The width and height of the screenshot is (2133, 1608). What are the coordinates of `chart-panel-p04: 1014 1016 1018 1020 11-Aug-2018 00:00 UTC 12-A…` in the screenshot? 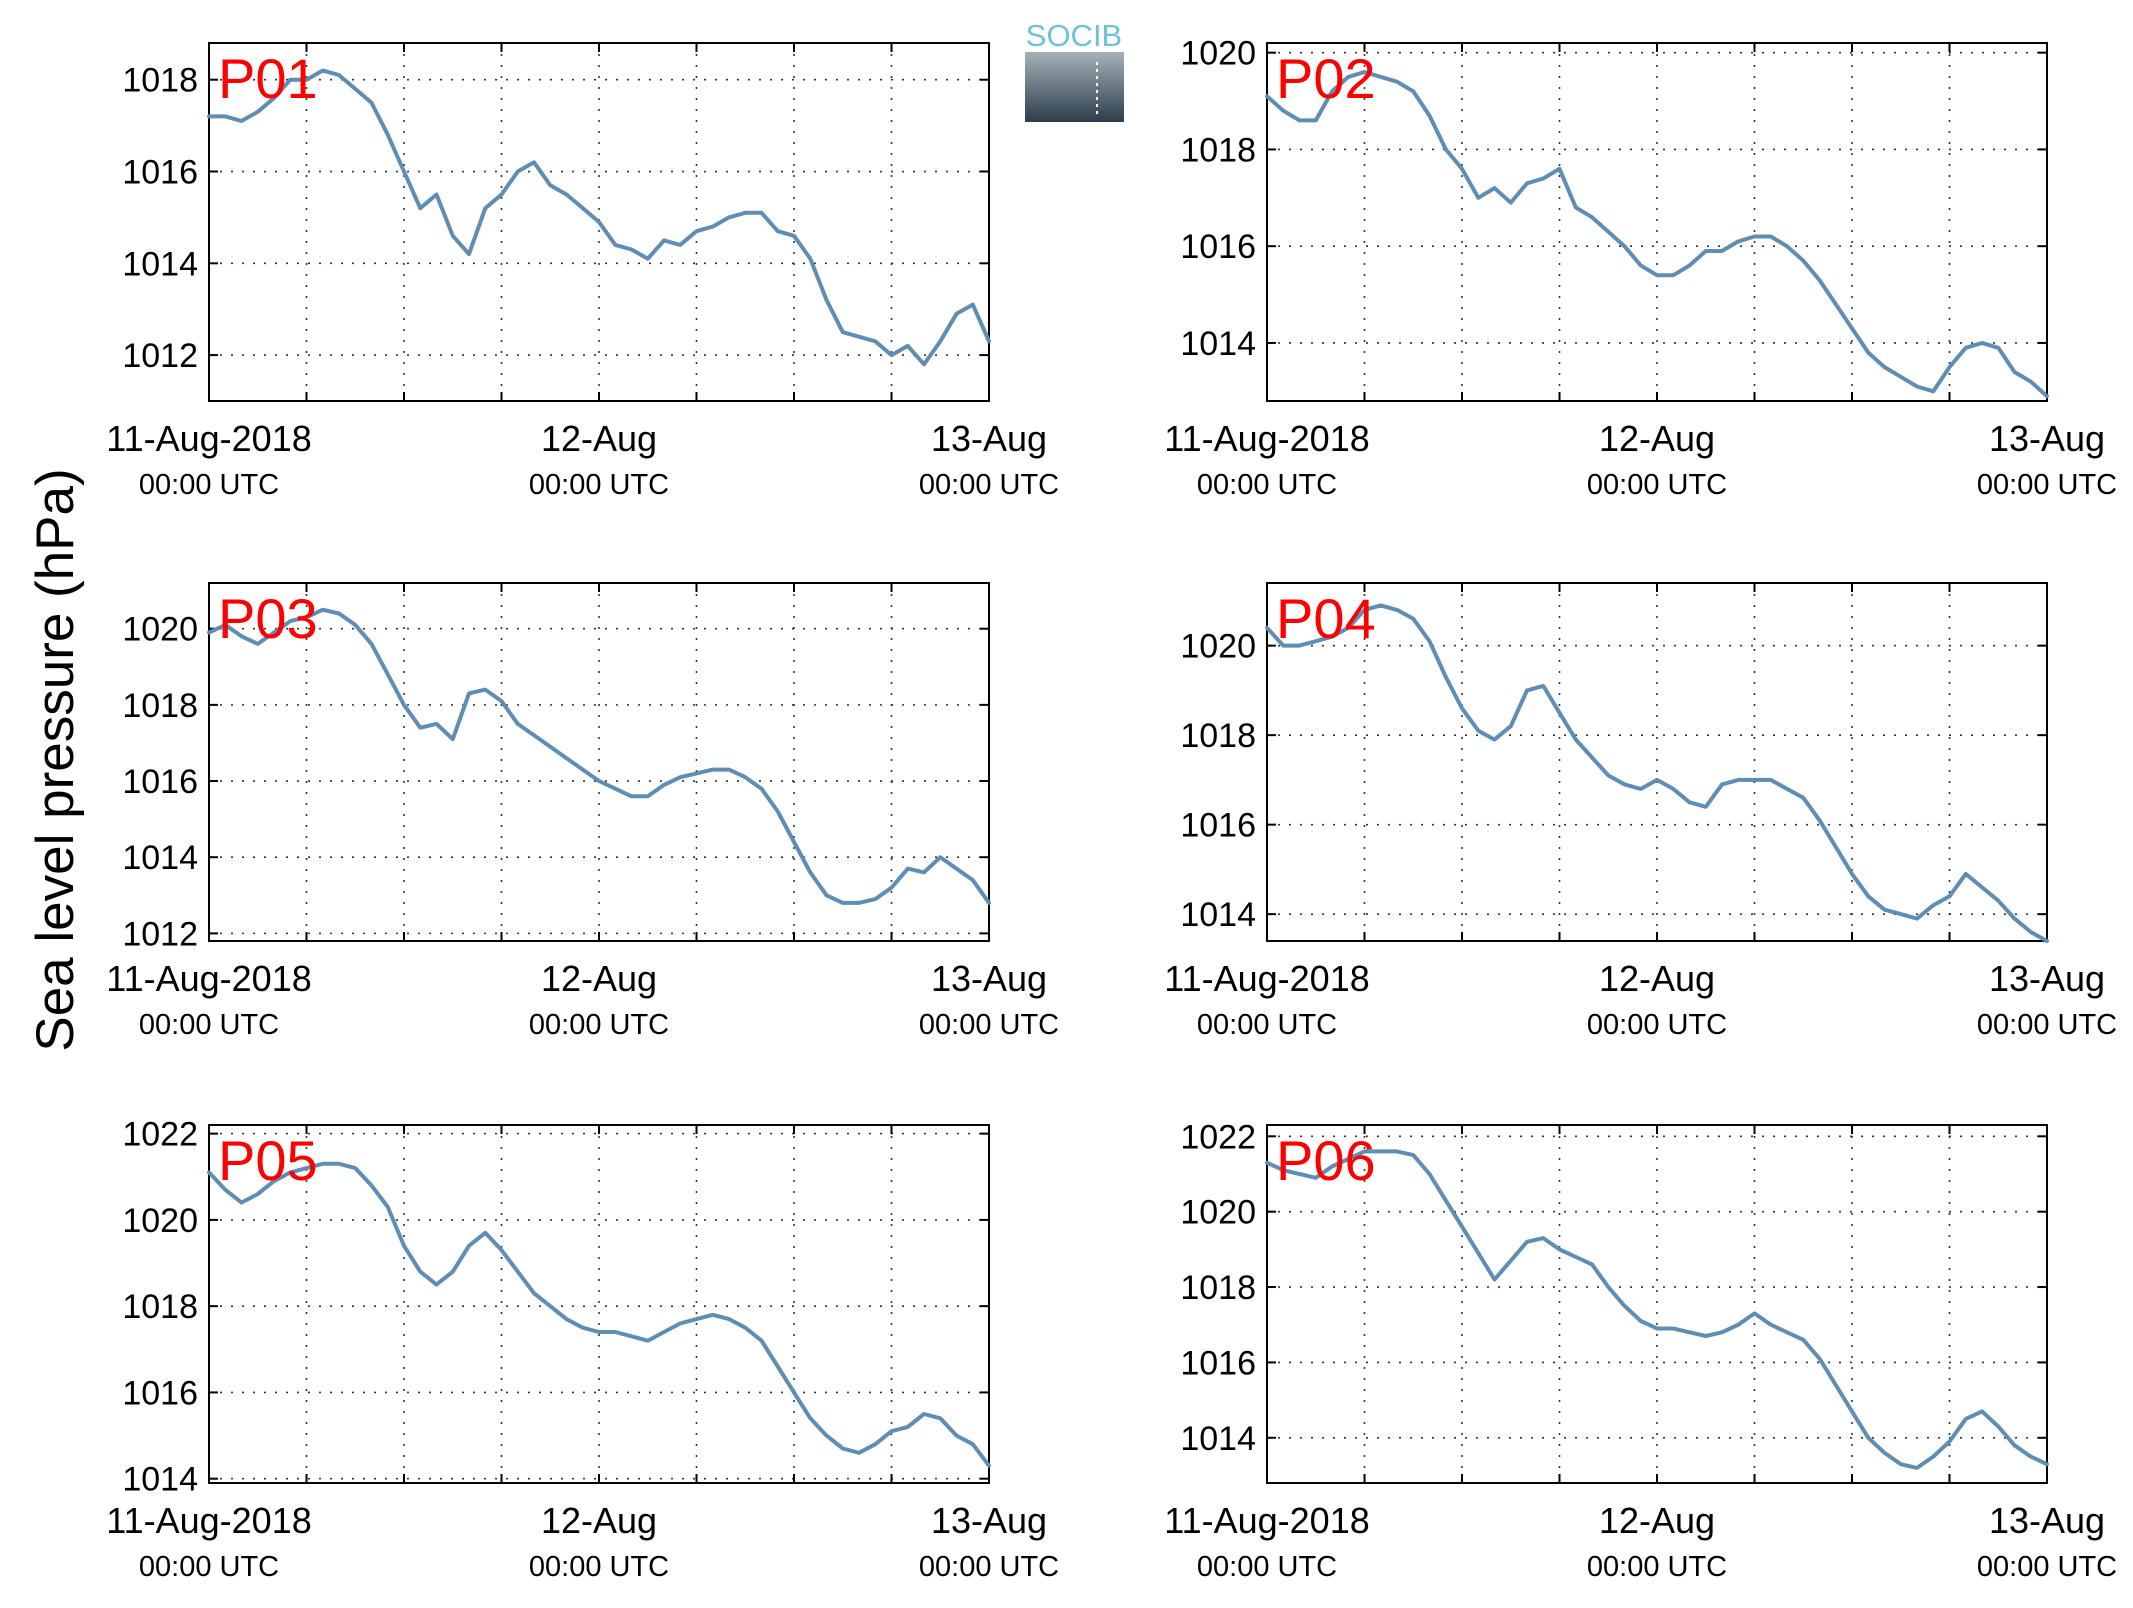 It's located at (1640, 811).